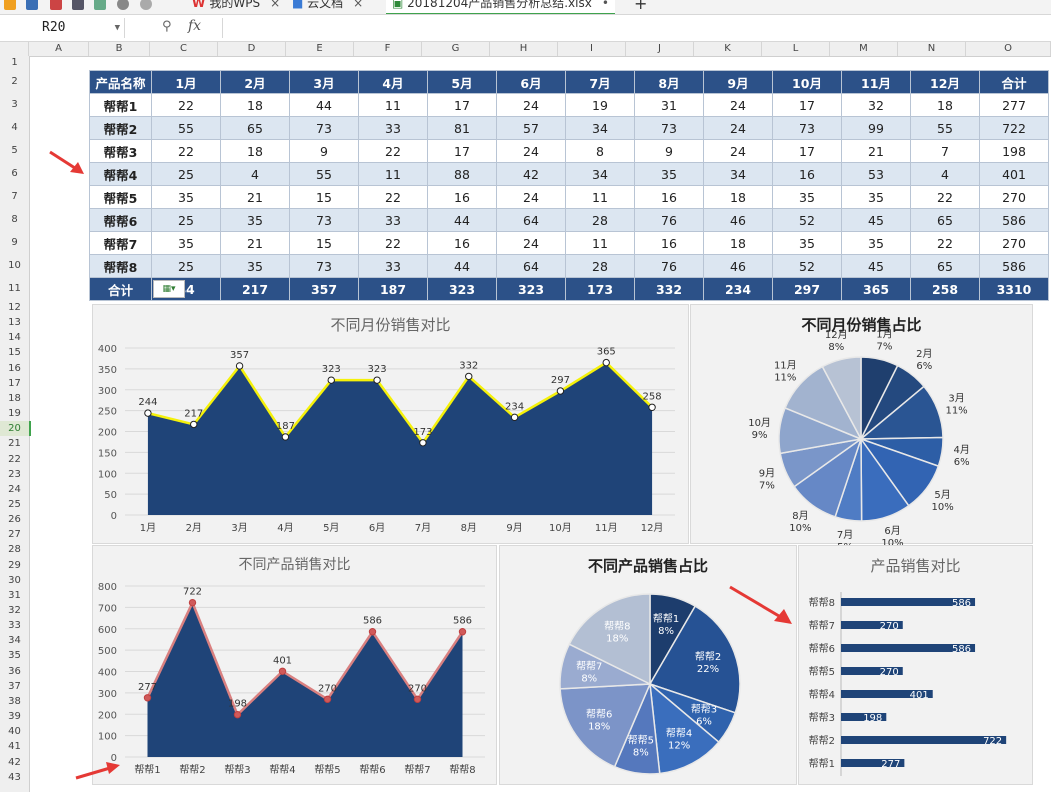  Describe the element at coordinates (14, 104) in the screenshot. I see `row-header: 3` at that location.